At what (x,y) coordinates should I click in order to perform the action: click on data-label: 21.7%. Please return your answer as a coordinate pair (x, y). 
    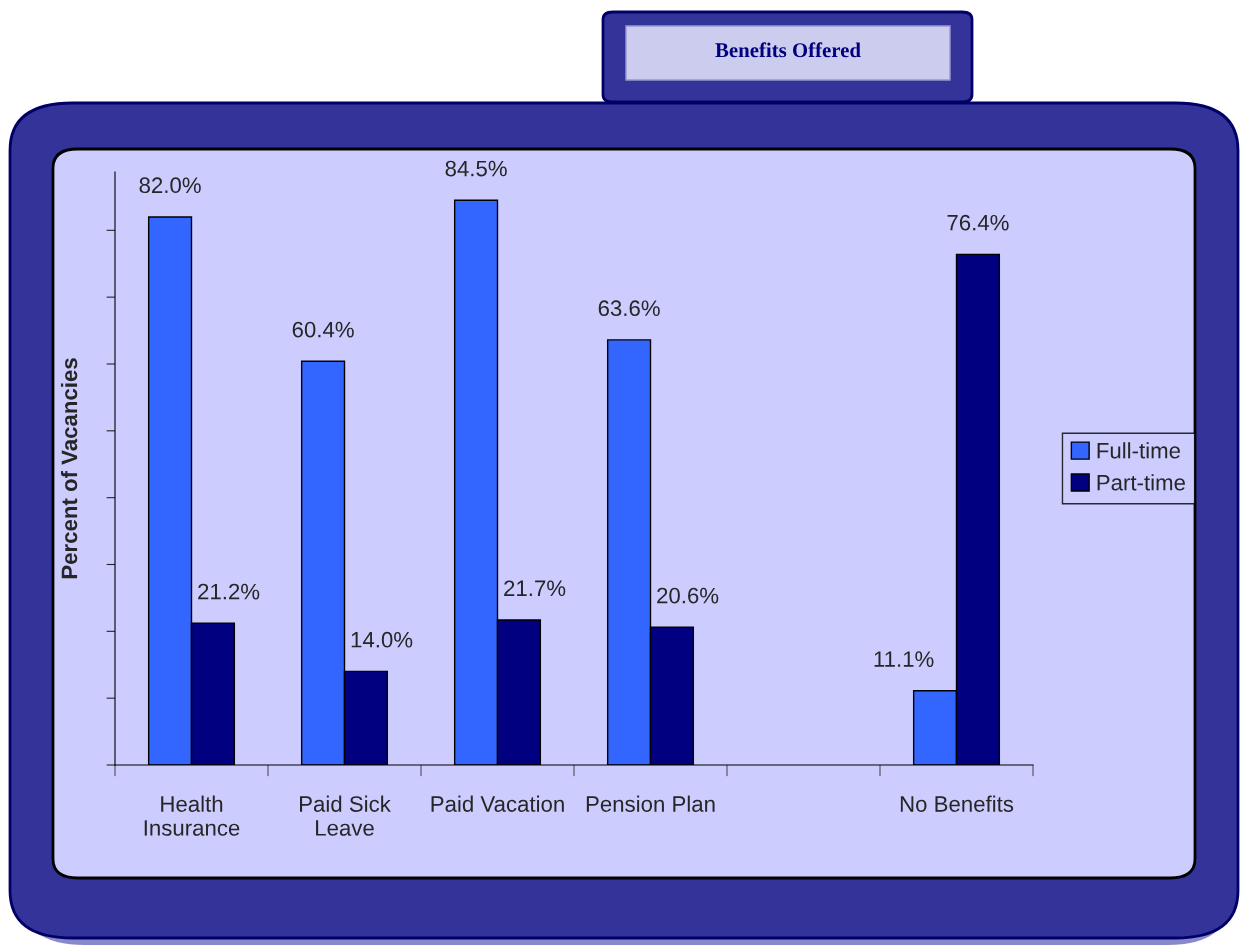
    Looking at the image, I should click on (535, 588).